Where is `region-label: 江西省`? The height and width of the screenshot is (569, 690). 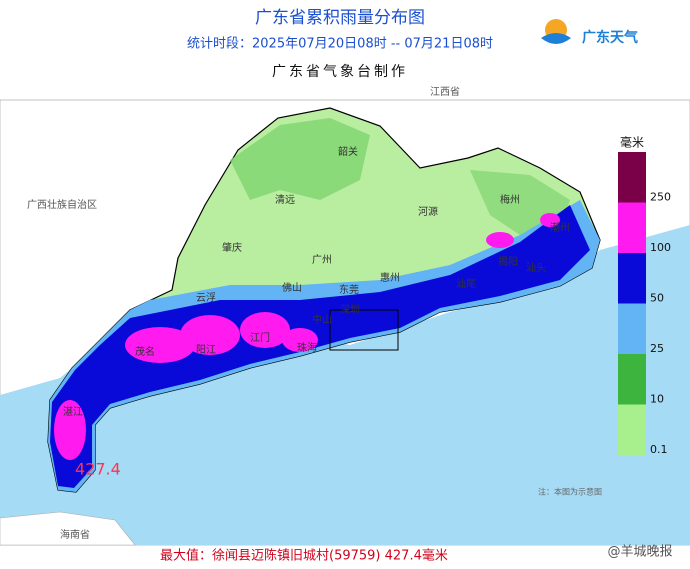 region-label: 江西省 is located at coordinates (445, 91).